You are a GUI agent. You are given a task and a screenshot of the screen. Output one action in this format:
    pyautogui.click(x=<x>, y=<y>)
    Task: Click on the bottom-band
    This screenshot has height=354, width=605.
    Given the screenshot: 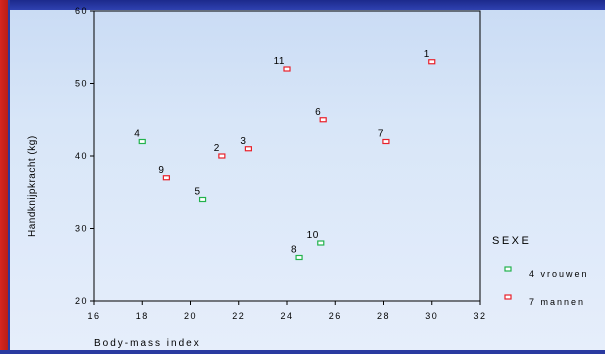 What is the action you would take?
    pyautogui.click(x=302, y=352)
    